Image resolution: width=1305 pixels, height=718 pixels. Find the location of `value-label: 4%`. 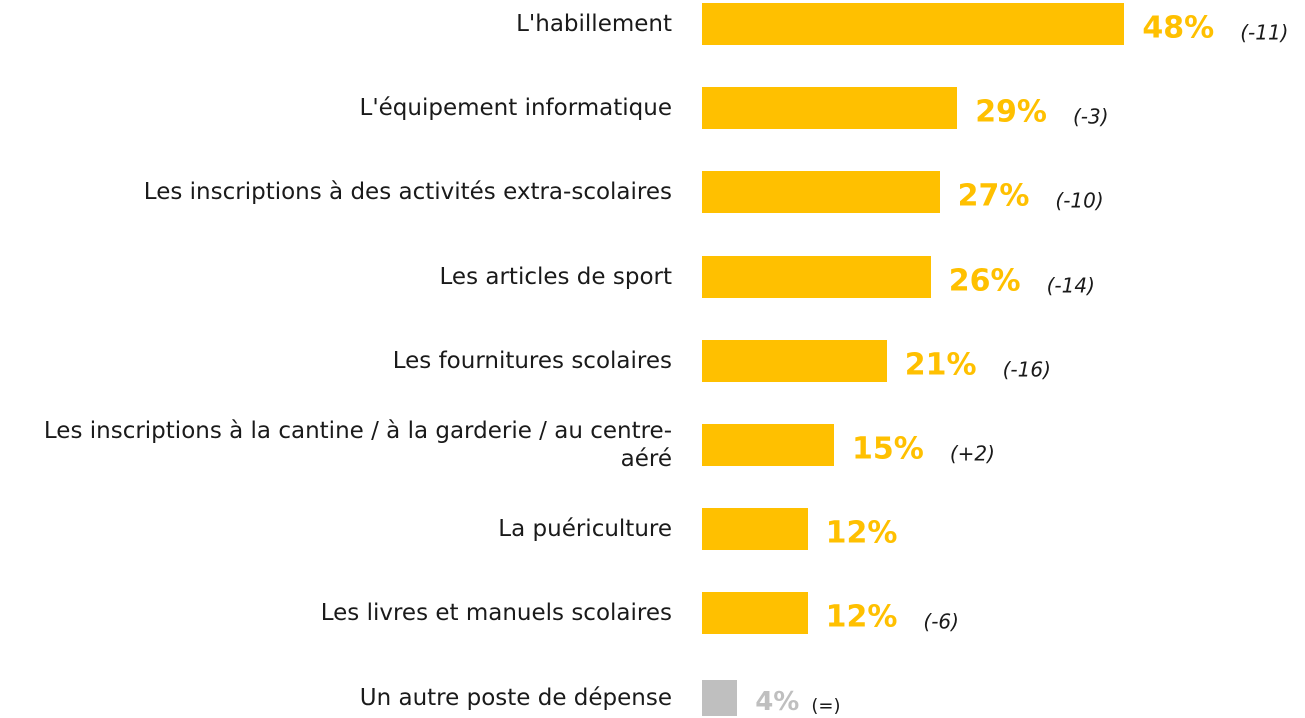

value-label: 4% is located at coordinates (777, 701).